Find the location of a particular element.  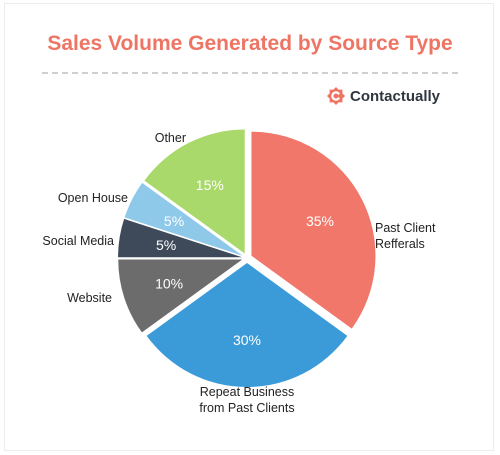

slice-value-label: 10% is located at coordinates (169, 283).